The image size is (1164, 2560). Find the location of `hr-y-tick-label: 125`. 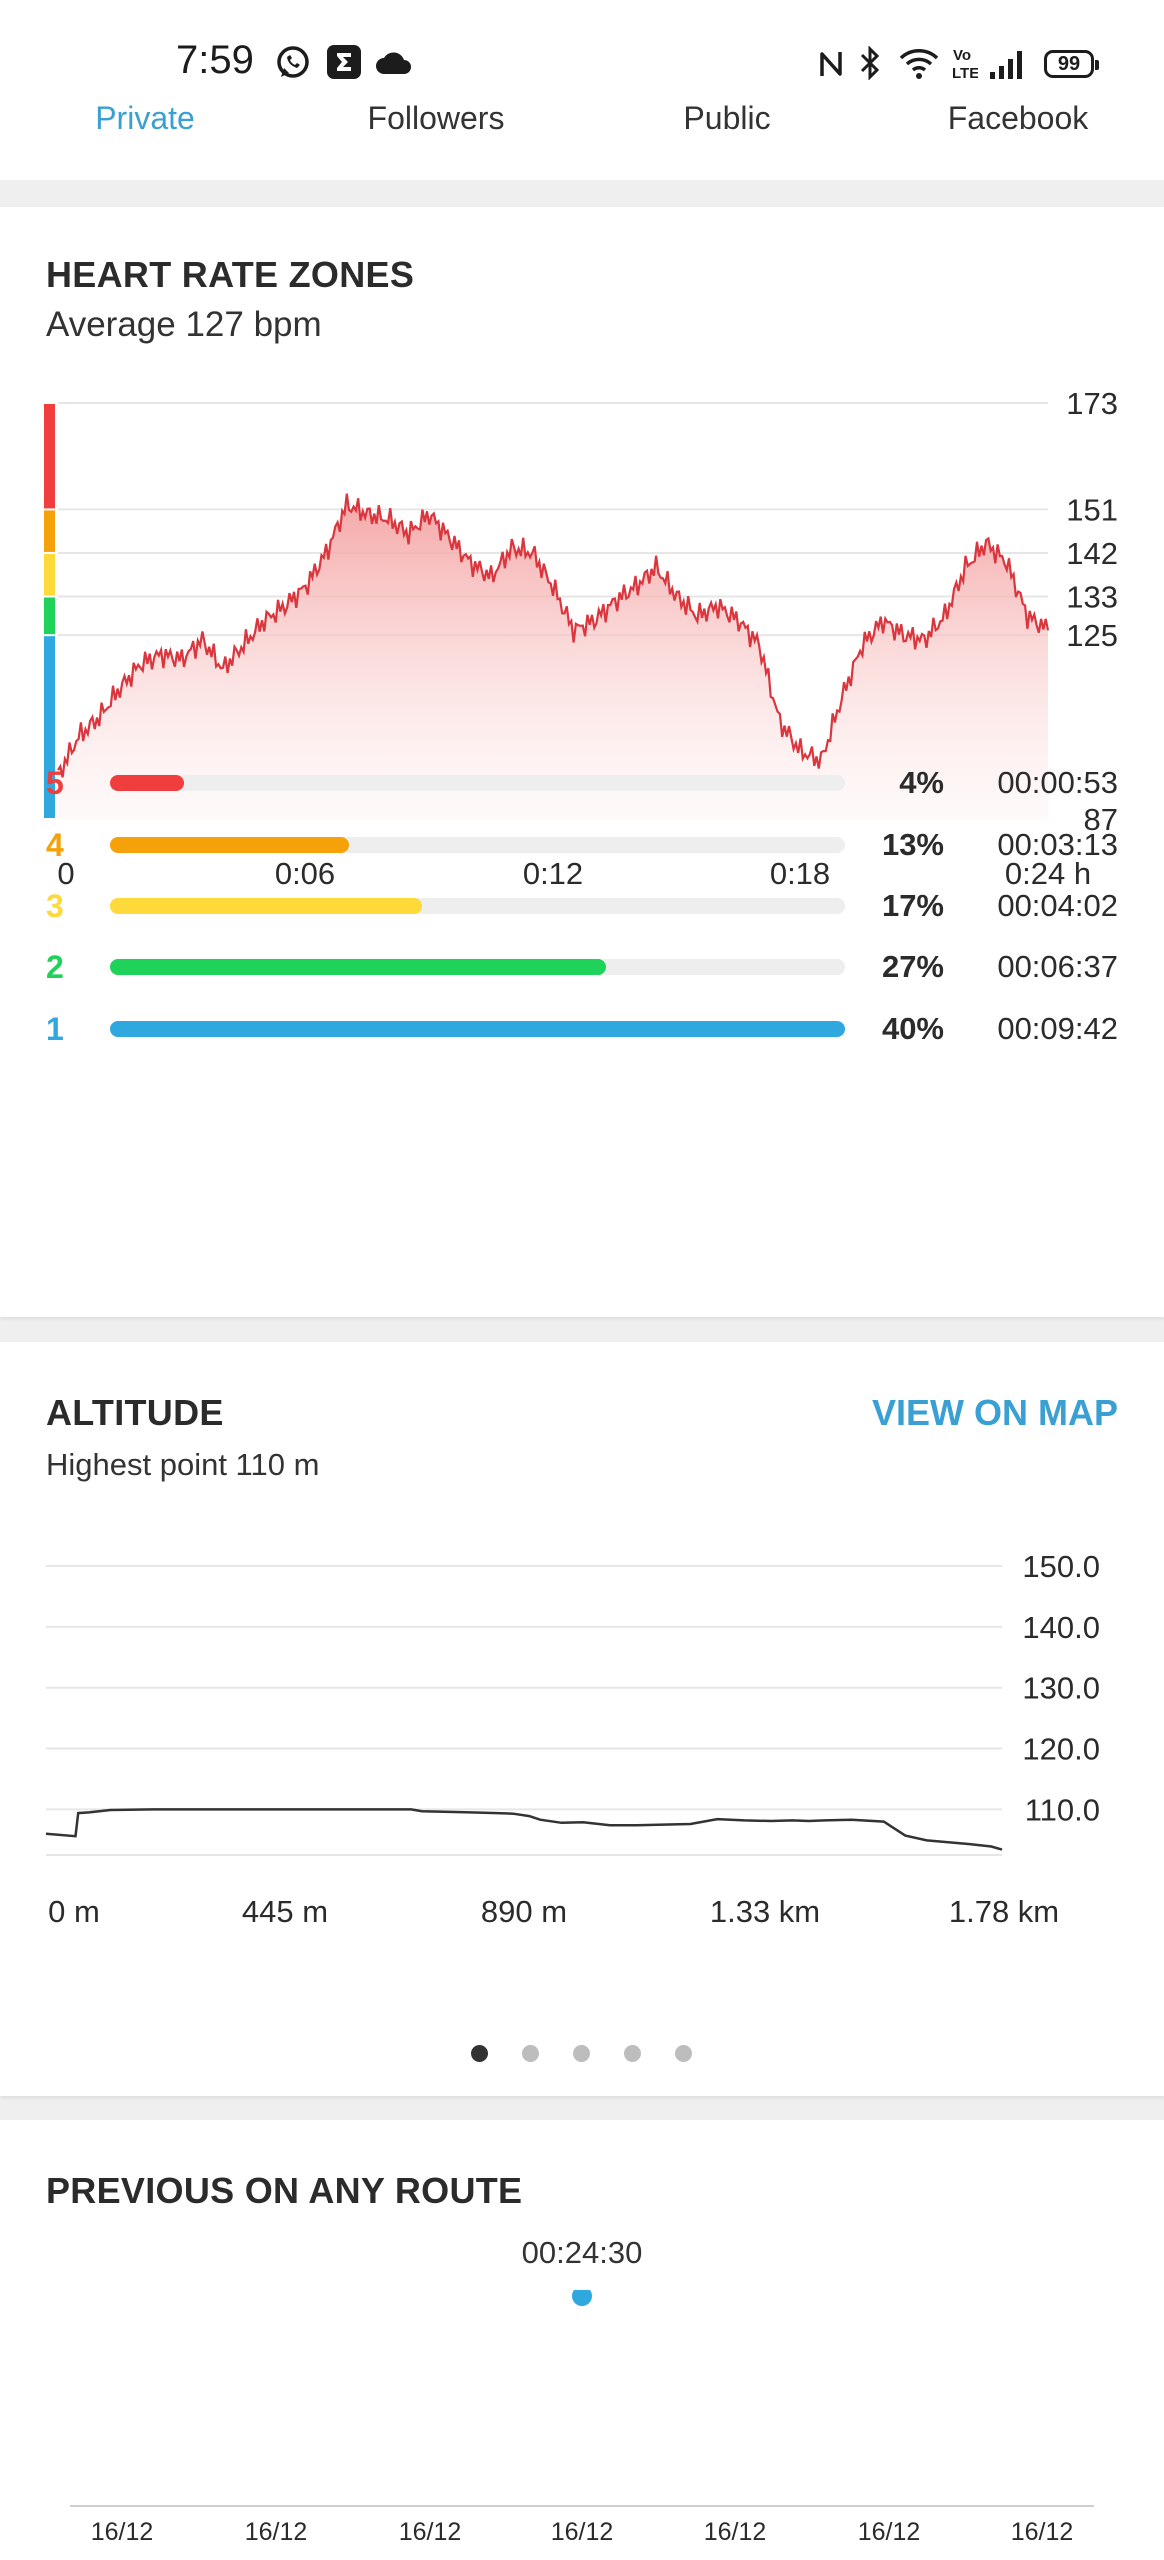

hr-y-tick-label: 125 is located at coordinates (1092, 635).